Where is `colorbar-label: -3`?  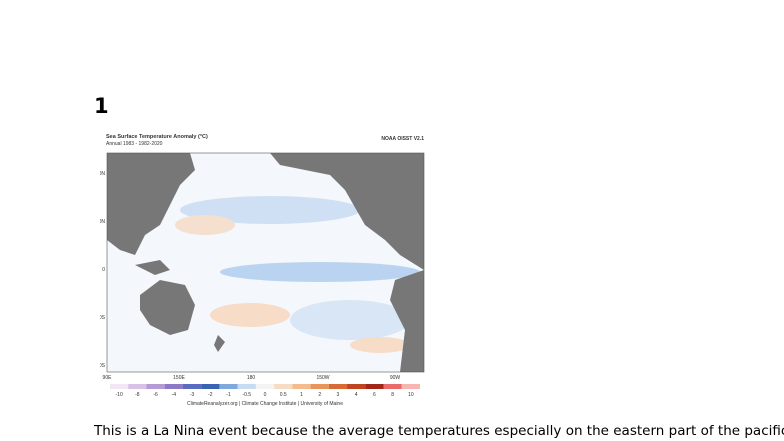 colorbar-label: -3 is located at coordinates (192, 395).